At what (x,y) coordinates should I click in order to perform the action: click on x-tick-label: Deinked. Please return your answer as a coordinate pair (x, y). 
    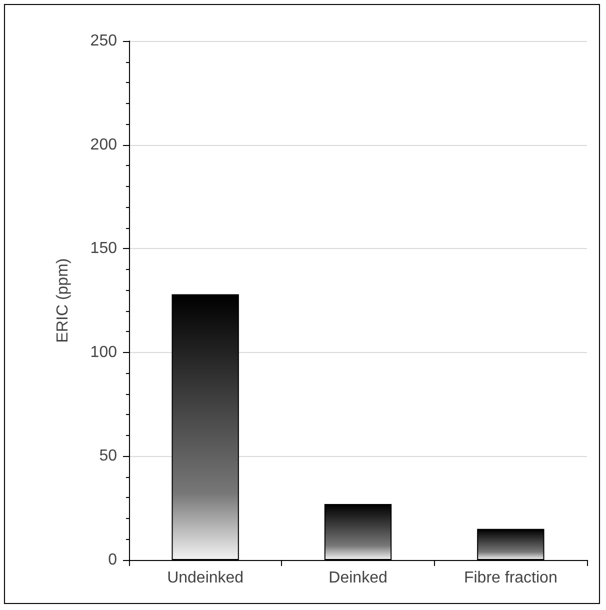
    Looking at the image, I should click on (358, 578).